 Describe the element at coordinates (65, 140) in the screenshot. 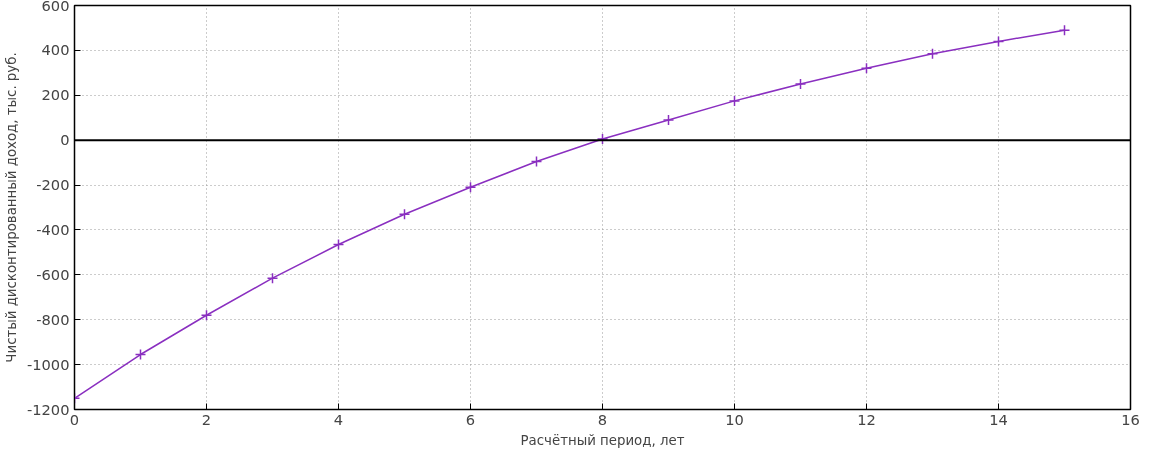

I see `y-tick-label: 0` at that location.